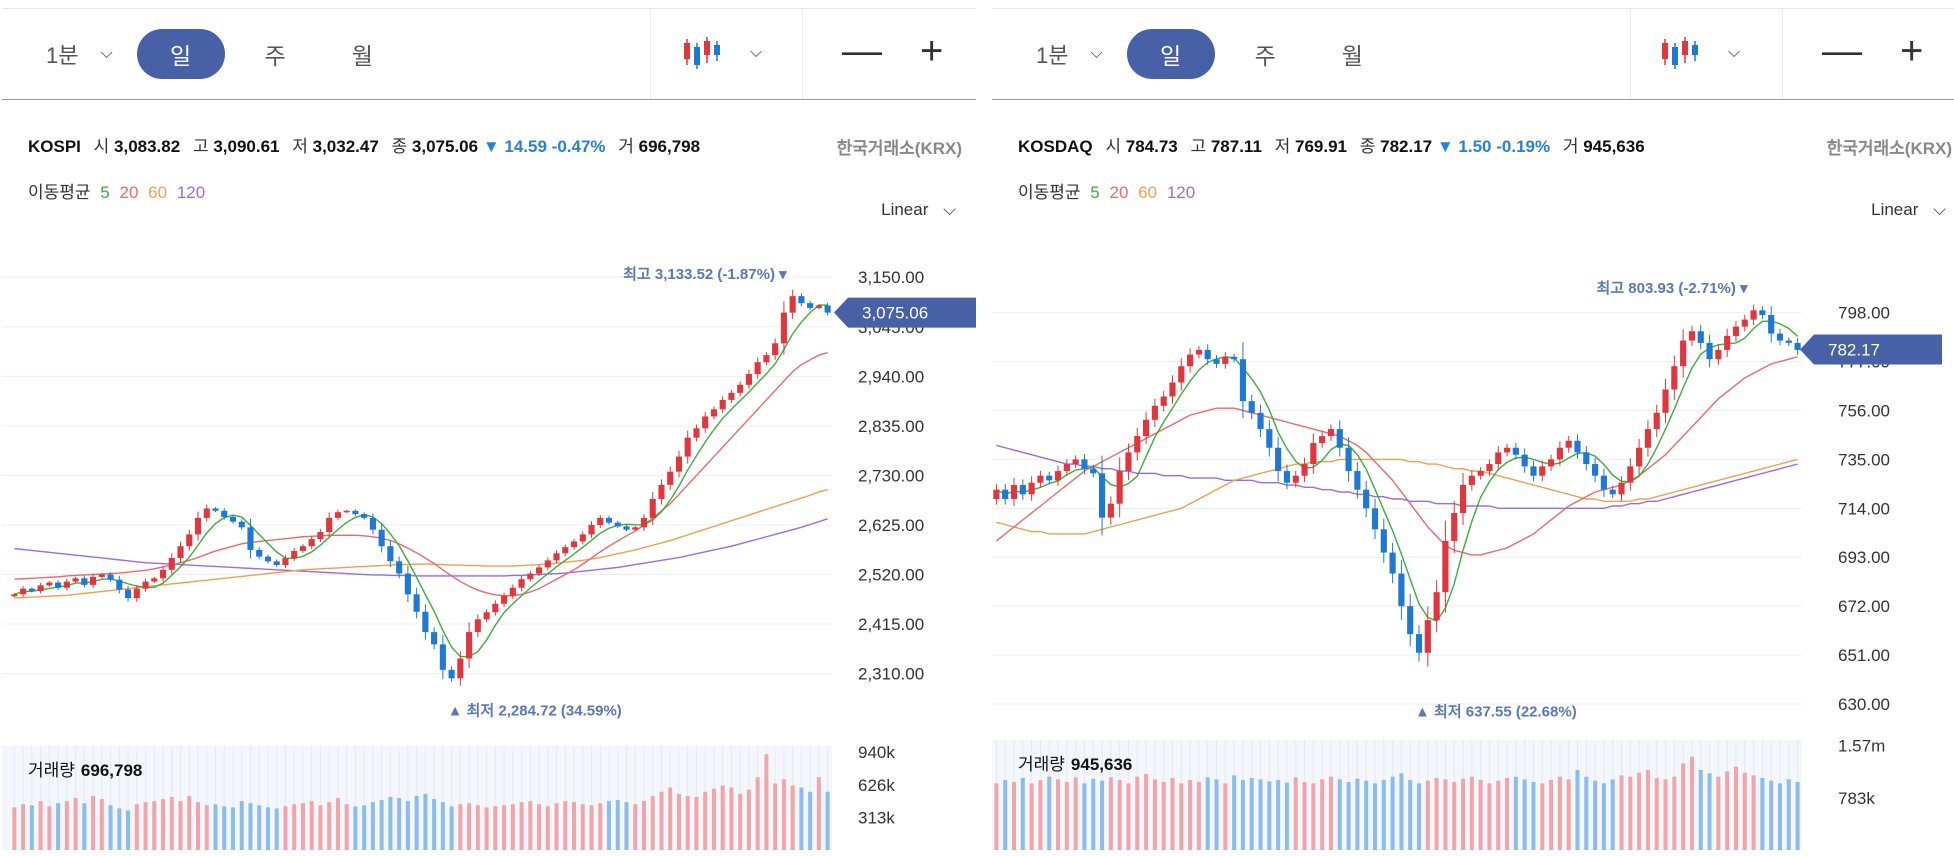 The width and height of the screenshot is (1954, 856). Describe the element at coordinates (1101, 764) in the screenshot. I see `volume-total: 945,636` at that location.